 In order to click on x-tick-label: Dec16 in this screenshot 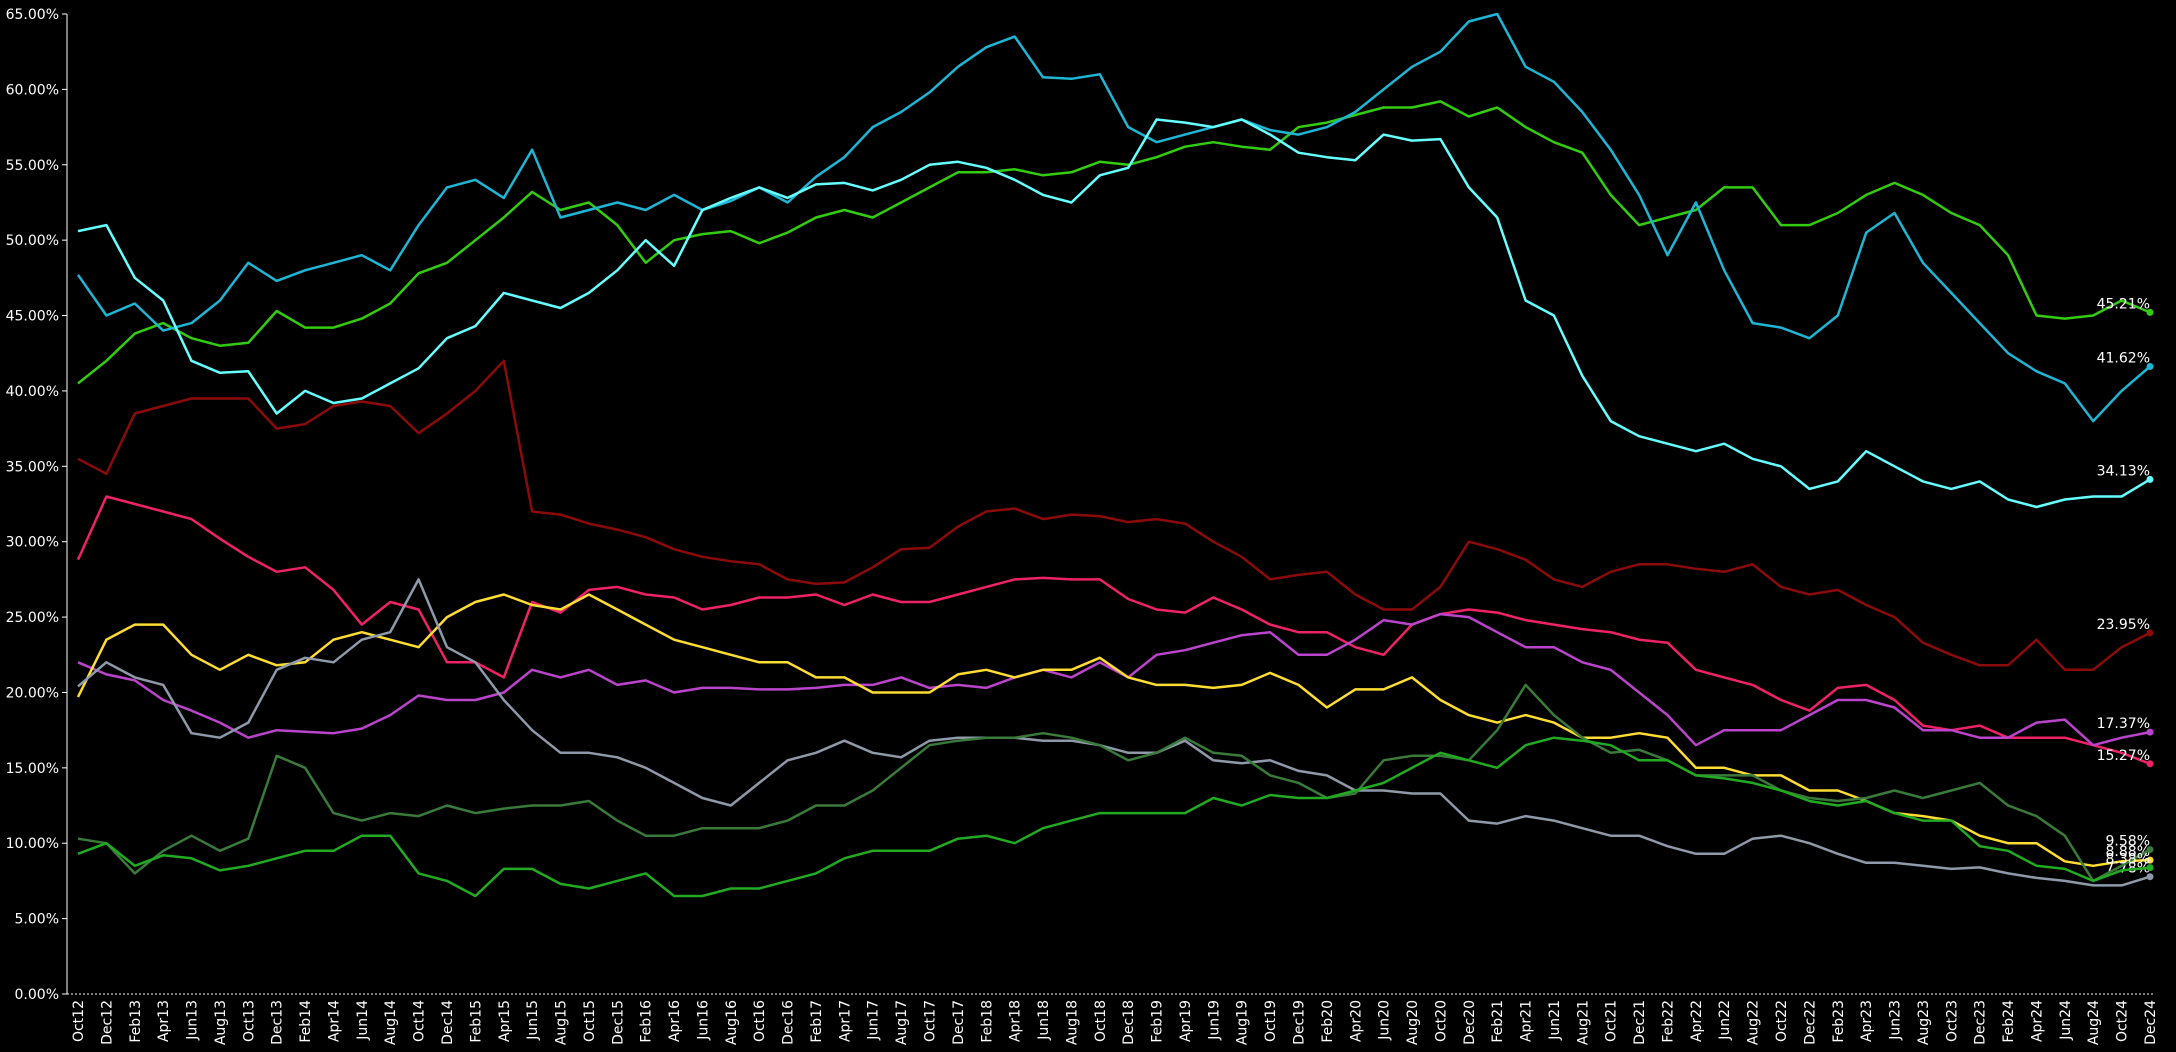, I will do `click(789, 1022)`.